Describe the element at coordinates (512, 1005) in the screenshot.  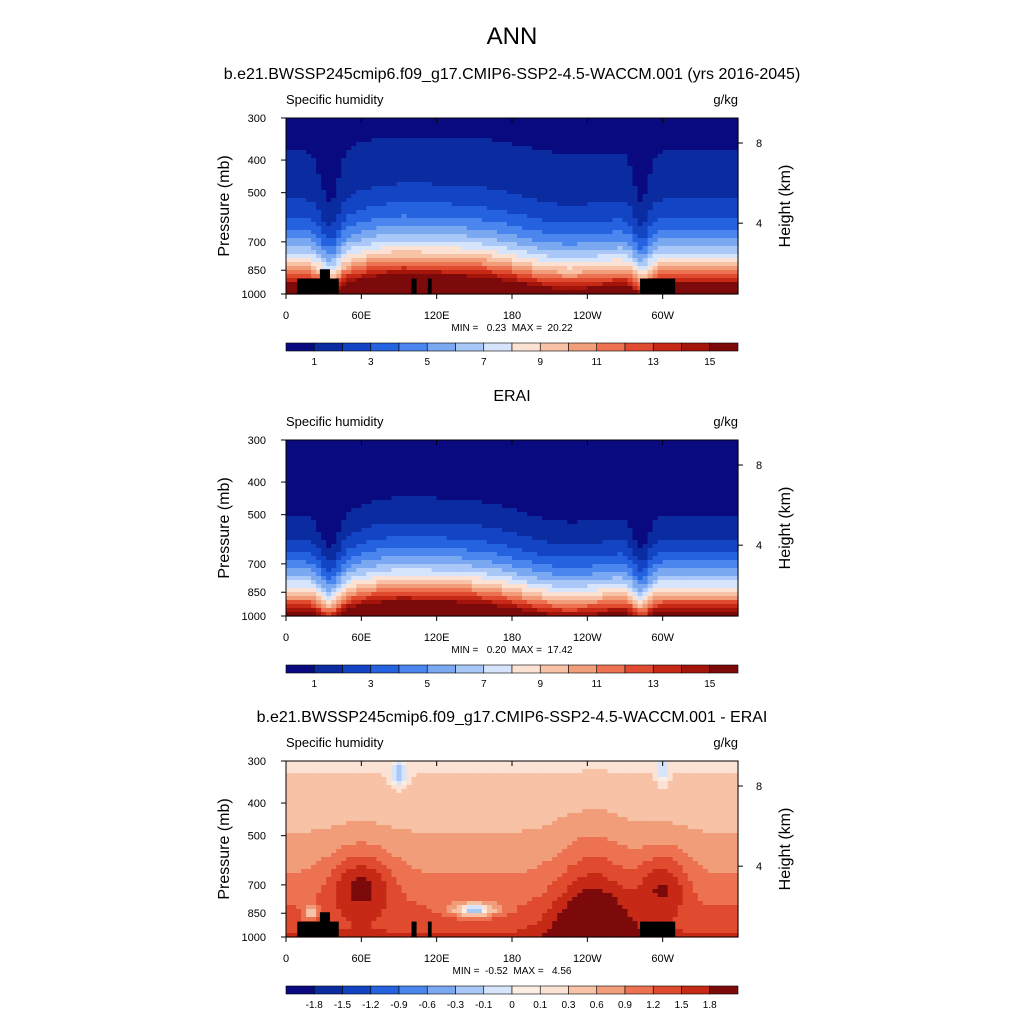
I see `colorbar-label: 0` at that location.